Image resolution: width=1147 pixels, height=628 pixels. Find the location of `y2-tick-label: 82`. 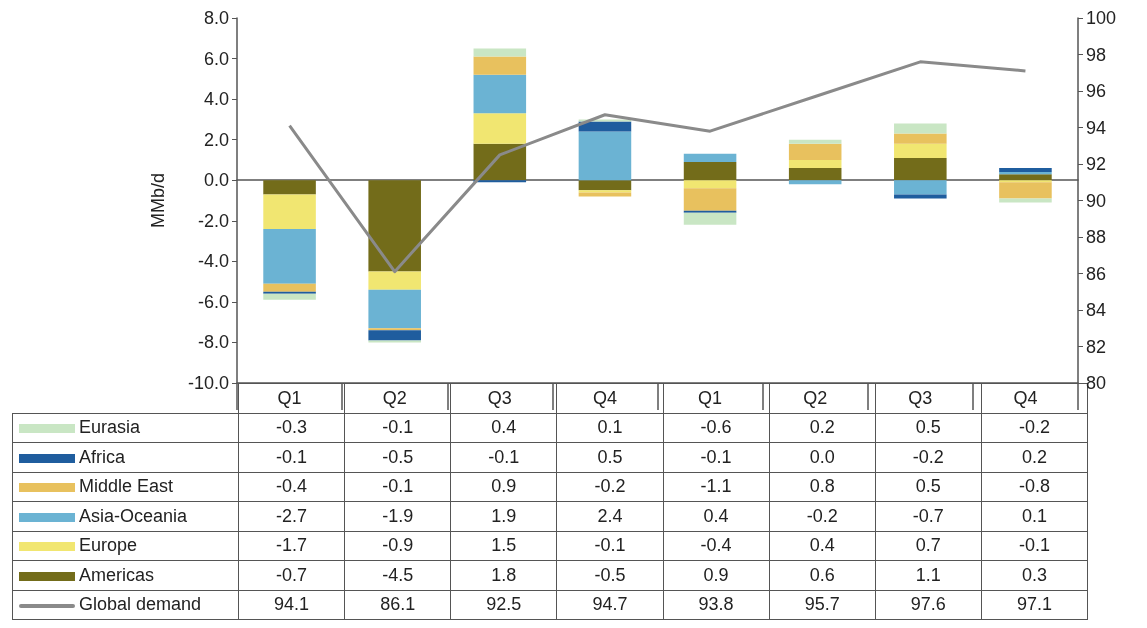

y2-tick-label: 82 is located at coordinates (1096, 346).